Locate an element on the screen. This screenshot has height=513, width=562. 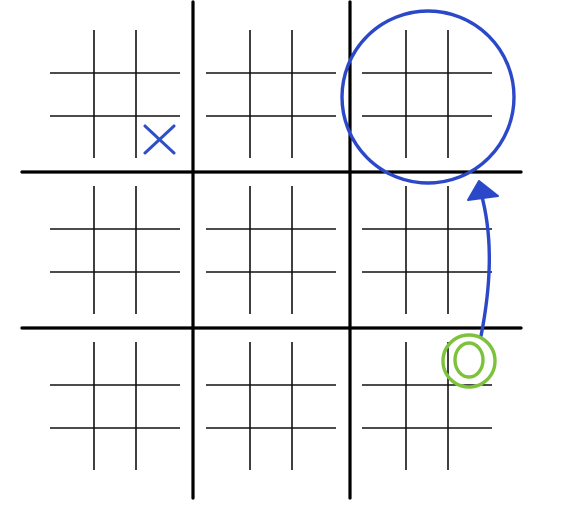
arrow-head-icon is located at coordinates (483, 190).